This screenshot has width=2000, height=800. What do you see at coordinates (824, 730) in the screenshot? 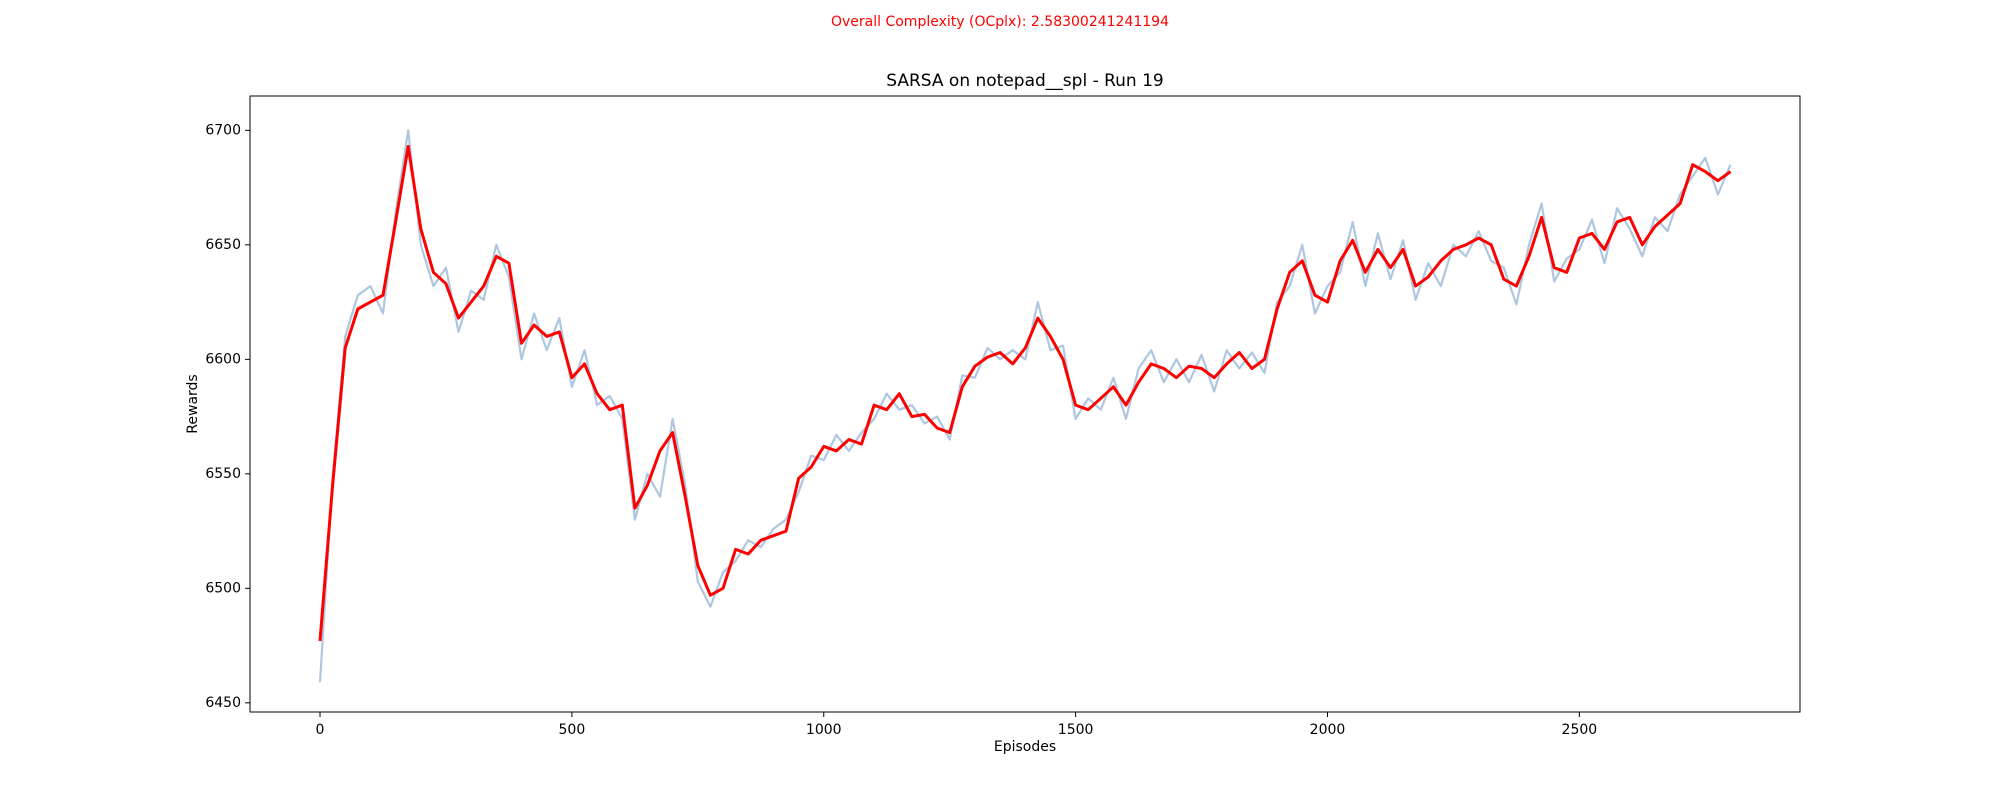
I see `x-tick-label: 1000` at bounding box center [824, 730].